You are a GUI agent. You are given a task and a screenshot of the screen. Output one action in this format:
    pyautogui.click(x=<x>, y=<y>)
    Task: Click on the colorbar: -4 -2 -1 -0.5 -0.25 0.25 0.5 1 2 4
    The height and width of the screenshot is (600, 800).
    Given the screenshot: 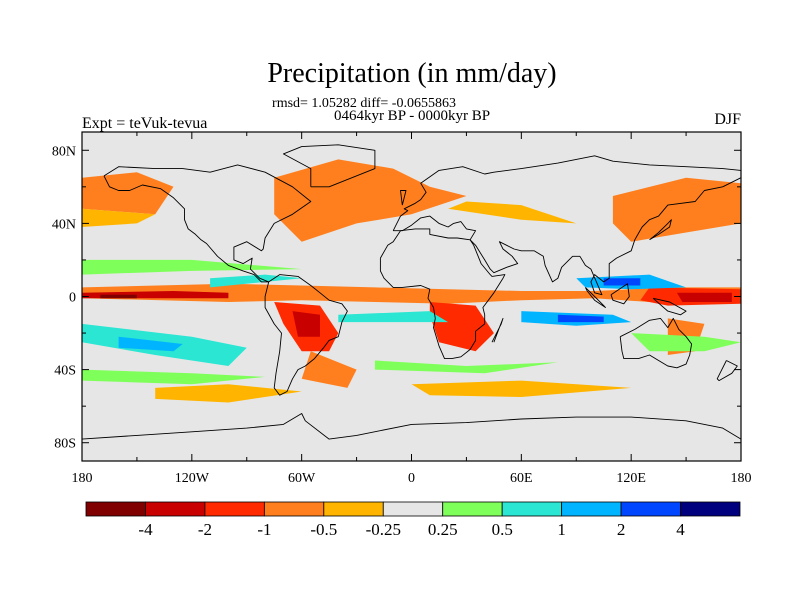 What is the action you would take?
    pyautogui.click(x=413, y=520)
    